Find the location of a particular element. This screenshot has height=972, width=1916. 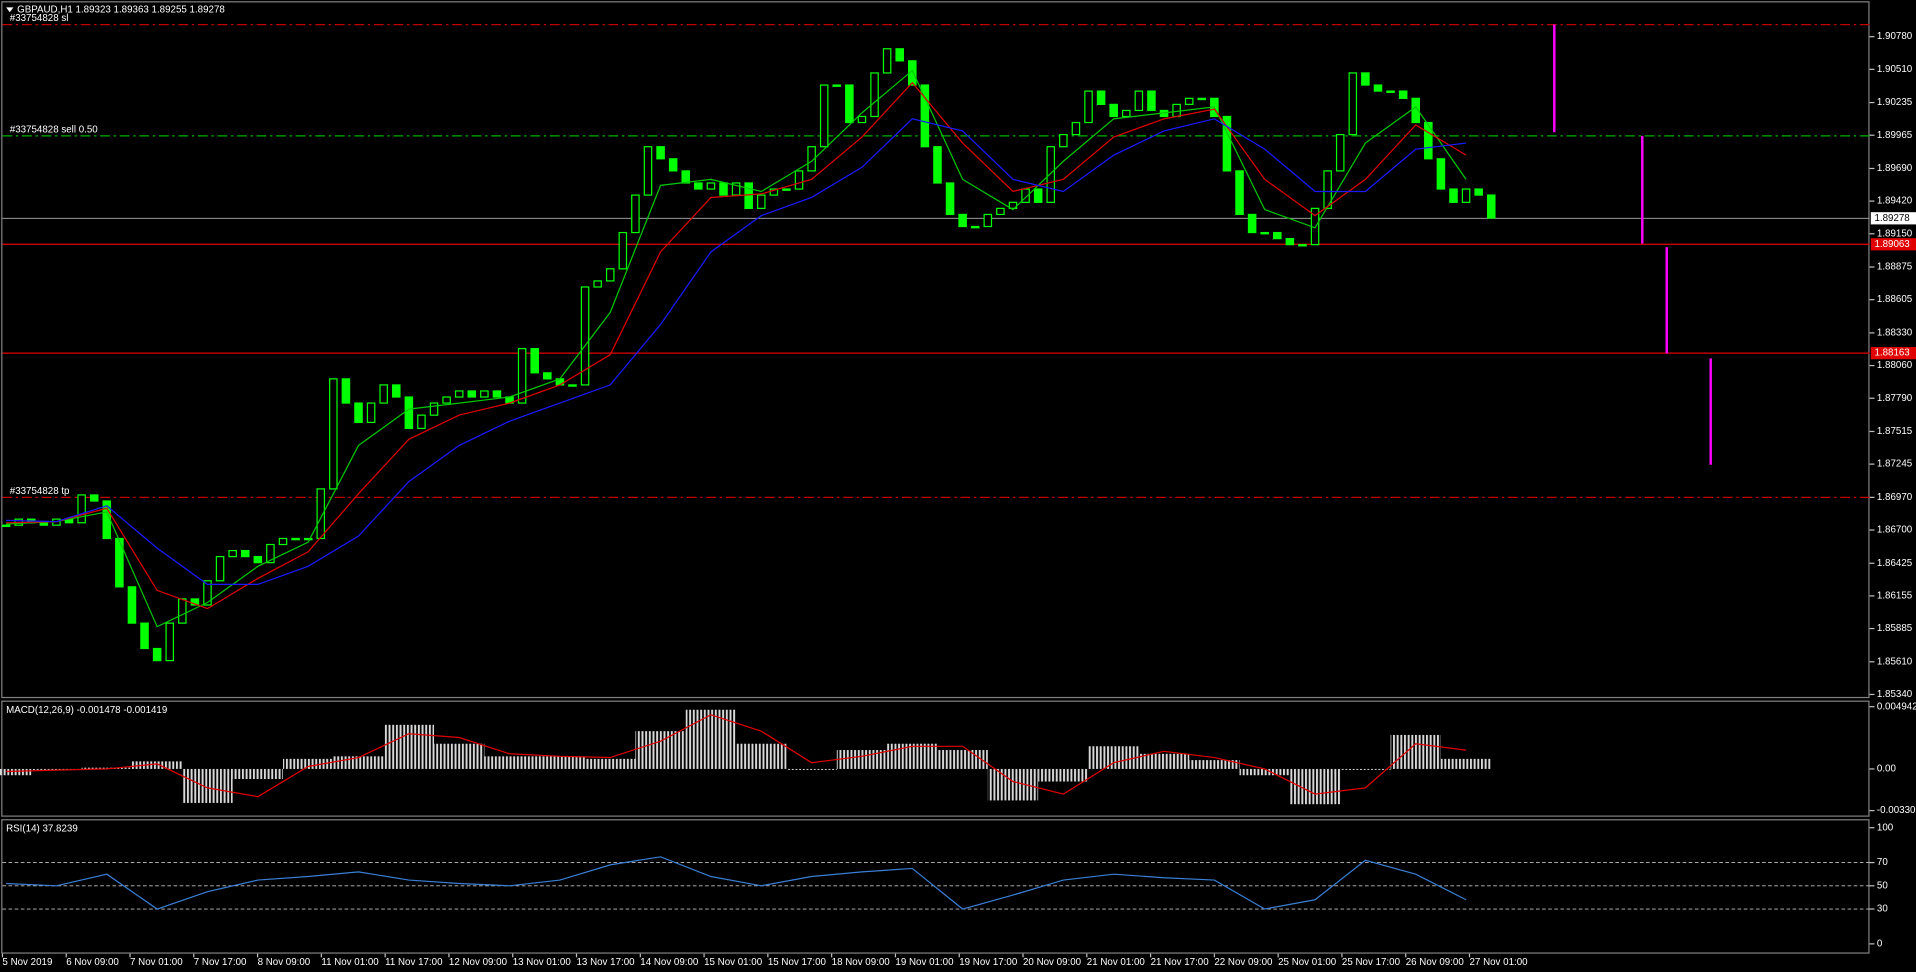

y-tick-label: 1.88605 is located at coordinates (1895, 299).